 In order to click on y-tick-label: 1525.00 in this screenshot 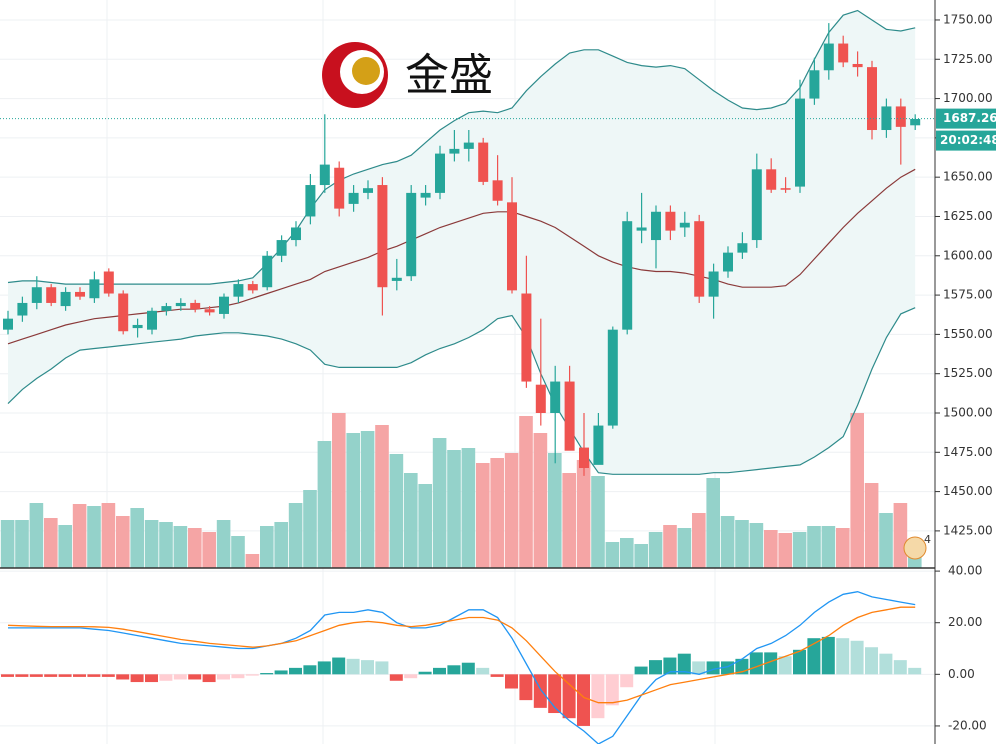, I will do `click(968, 373)`.